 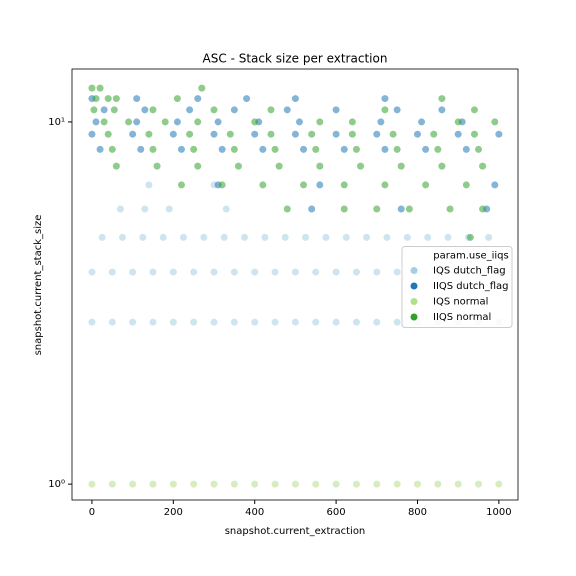 What do you see at coordinates (254, 512) in the screenshot?
I see `x-tick-label: 400` at bounding box center [254, 512].